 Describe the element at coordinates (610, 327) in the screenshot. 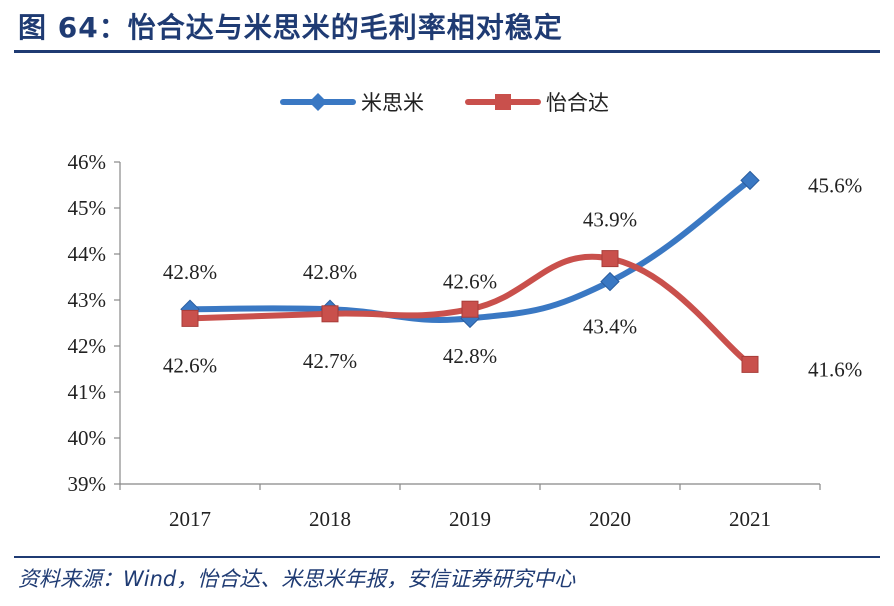

I see `data-label: 43.4%` at that location.